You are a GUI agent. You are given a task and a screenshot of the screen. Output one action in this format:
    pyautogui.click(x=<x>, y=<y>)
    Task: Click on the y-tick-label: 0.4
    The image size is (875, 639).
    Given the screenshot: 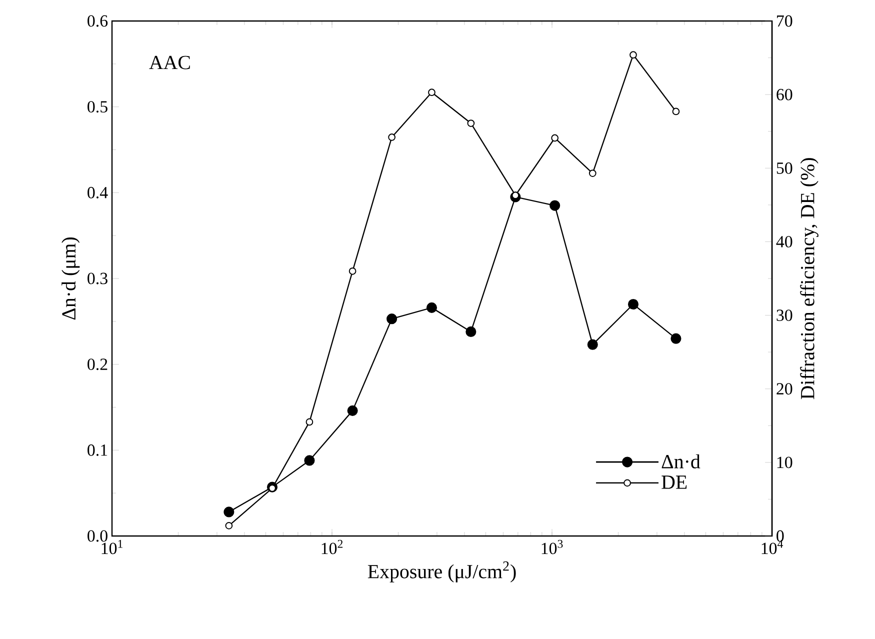 What is the action you would take?
    pyautogui.click(x=98, y=192)
    